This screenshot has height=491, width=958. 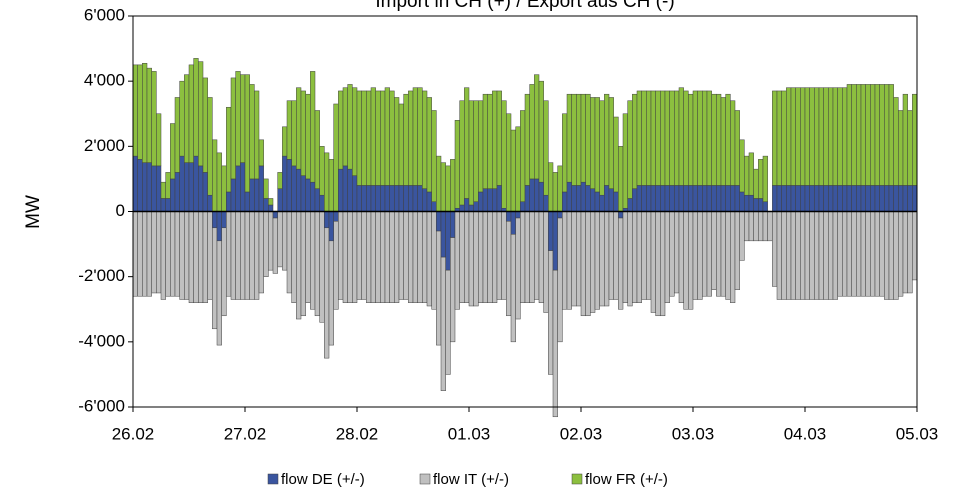 What do you see at coordinates (101, 275) in the screenshot?
I see `y-tick-label: -2'000` at bounding box center [101, 275].